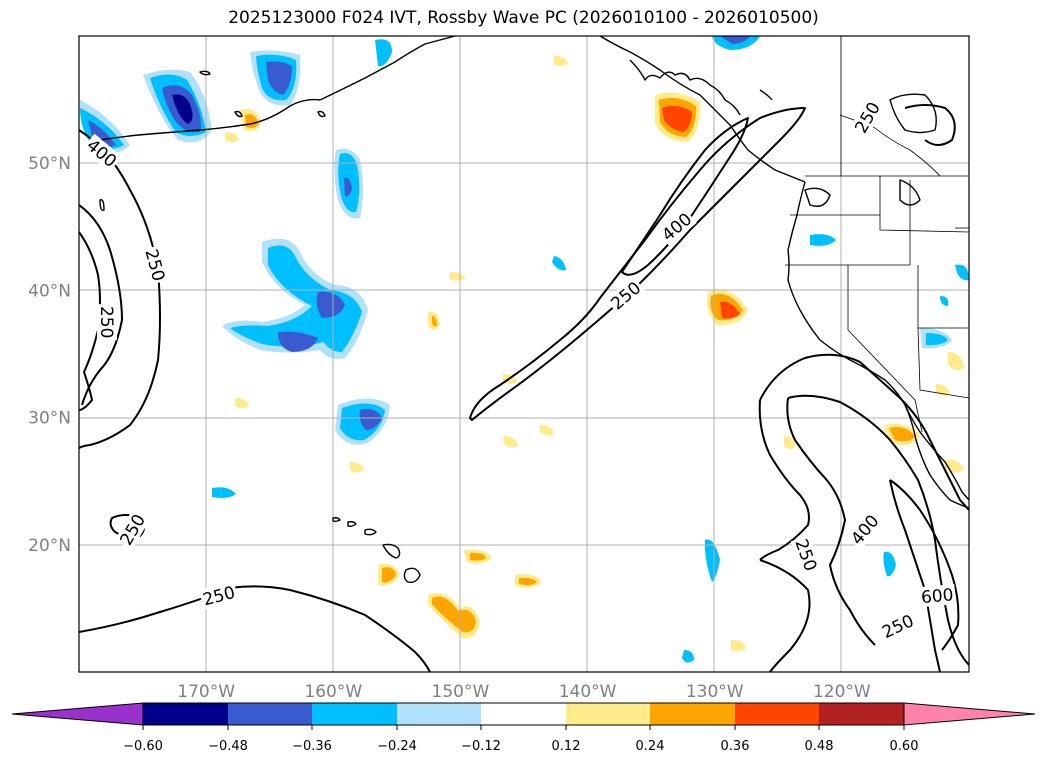  Describe the element at coordinates (49, 419) in the screenshot. I see `latitude-label: 30°N` at that location.